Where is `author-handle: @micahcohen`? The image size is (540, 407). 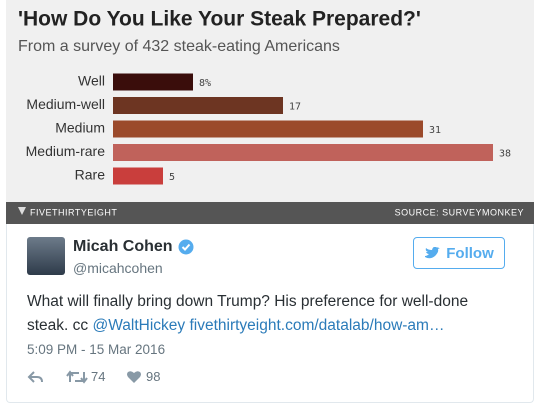 author-handle: @micahcohen is located at coordinates (118, 268).